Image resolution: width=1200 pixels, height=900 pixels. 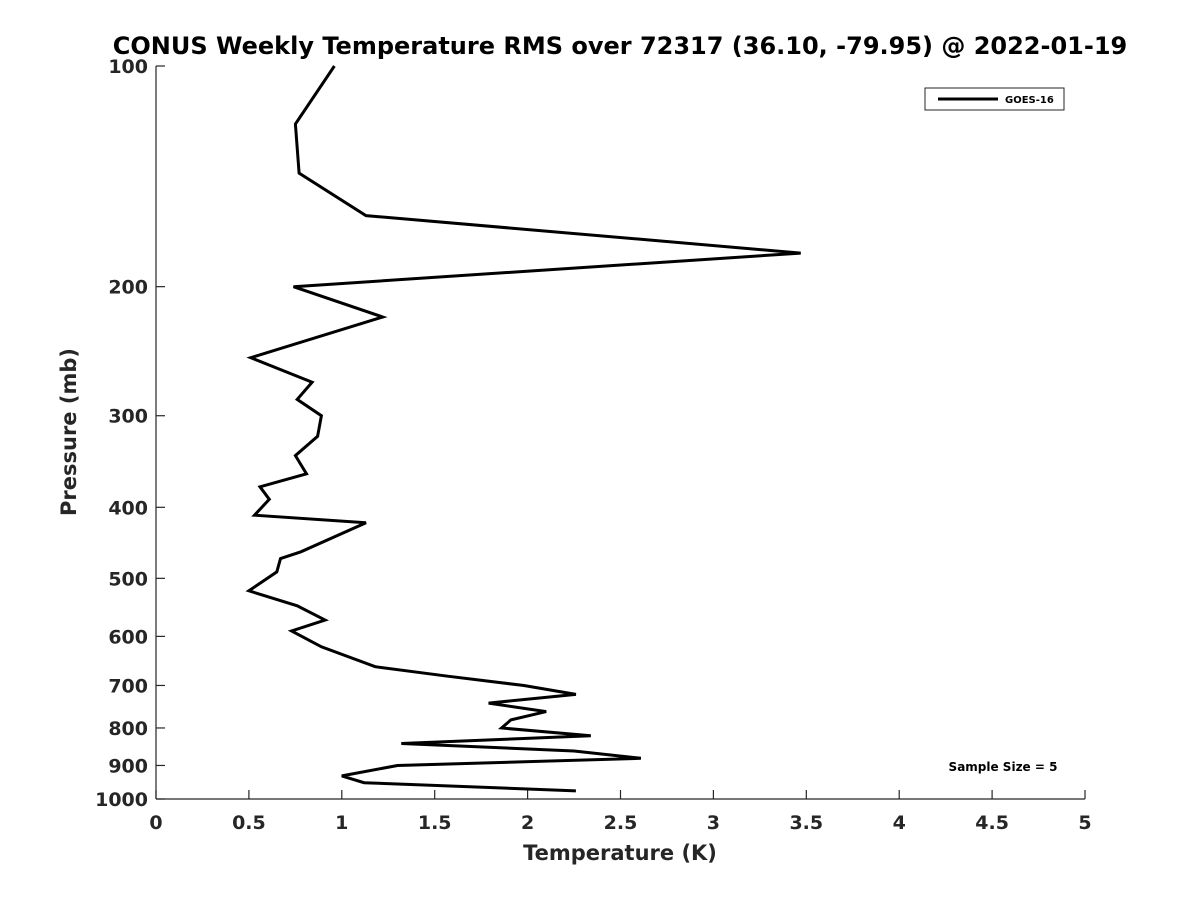 What do you see at coordinates (1084, 823) in the screenshot?
I see `x-tick-label: 5` at bounding box center [1084, 823].